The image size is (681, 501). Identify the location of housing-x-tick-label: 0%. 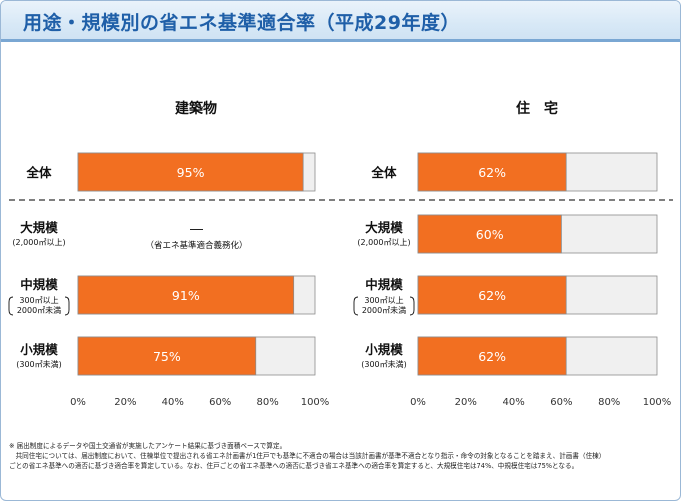
(418, 402).